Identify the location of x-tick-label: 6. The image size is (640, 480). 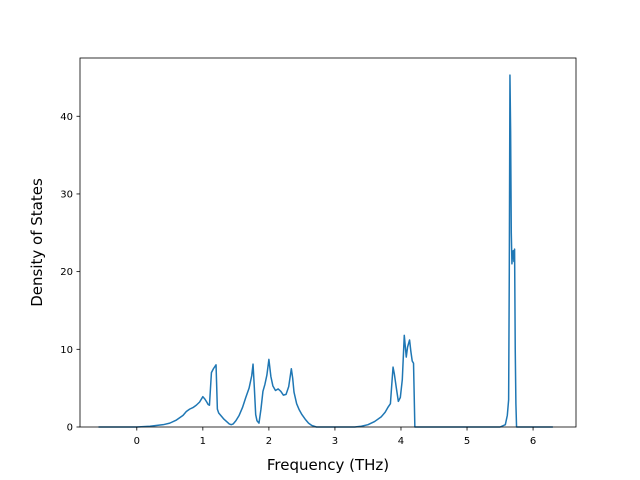
(533, 441).